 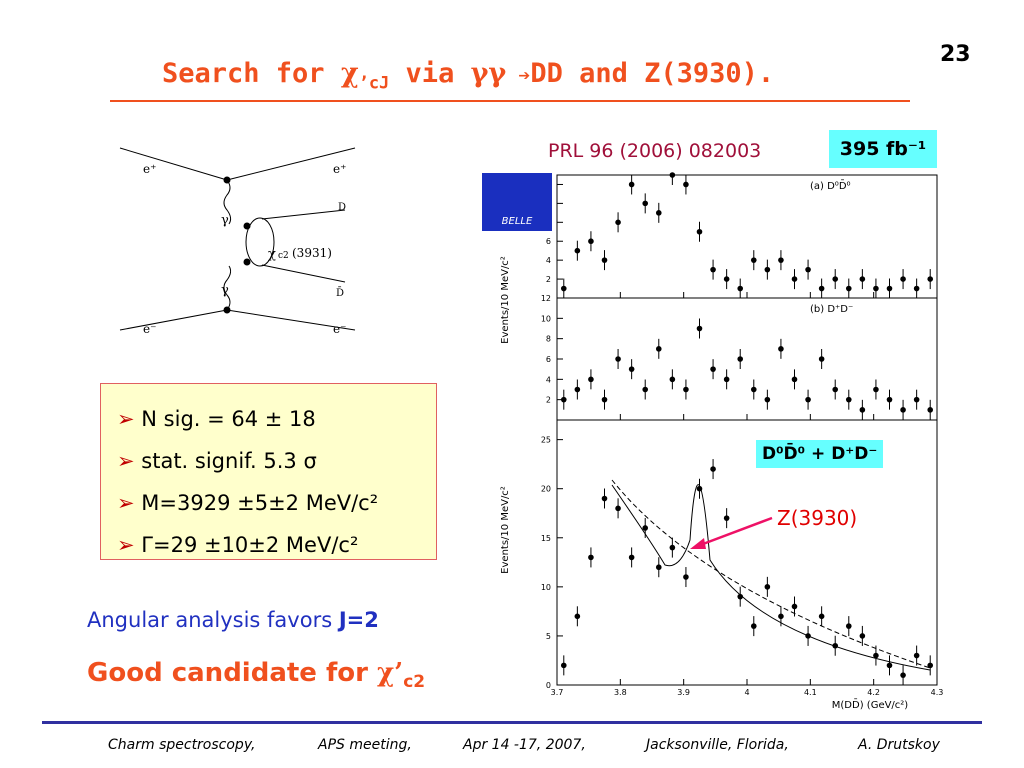 What do you see at coordinates (557, 692) in the screenshot?
I see `x-tick-label: 3.7` at bounding box center [557, 692].